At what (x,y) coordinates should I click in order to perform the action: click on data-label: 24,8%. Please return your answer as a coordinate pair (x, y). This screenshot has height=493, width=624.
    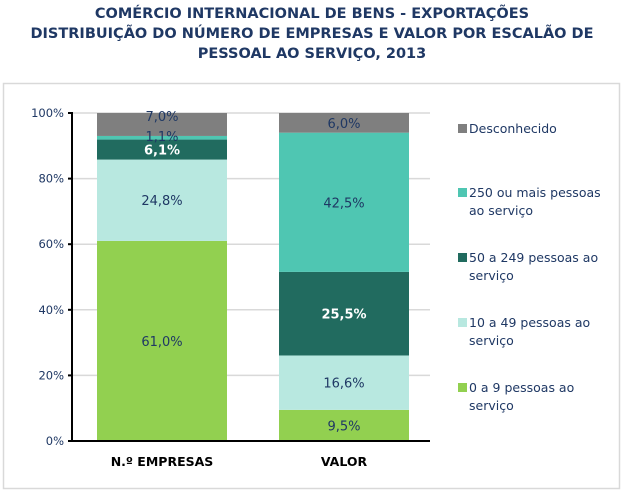
    Looking at the image, I should click on (161, 201).